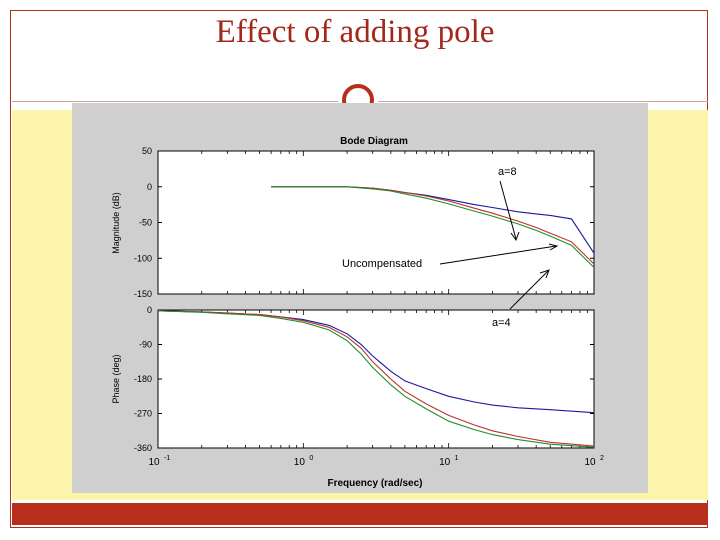 Image resolution: width=720 pixels, height=540 pixels. Describe the element at coordinates (374, 141) in the screenshot. I see `chart-title: Bode Diagram` at that location.